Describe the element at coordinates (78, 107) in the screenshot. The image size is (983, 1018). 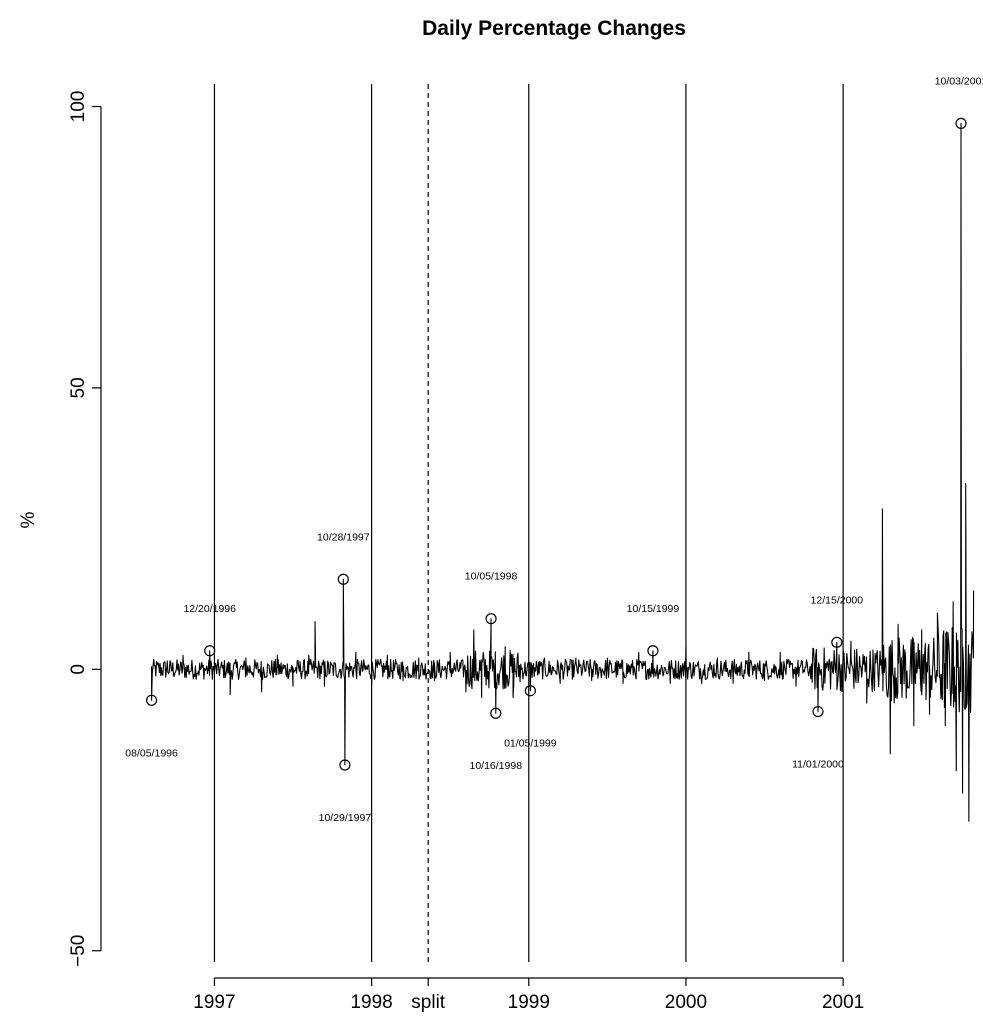
I see `y-tick-label-3: 100` at that location.